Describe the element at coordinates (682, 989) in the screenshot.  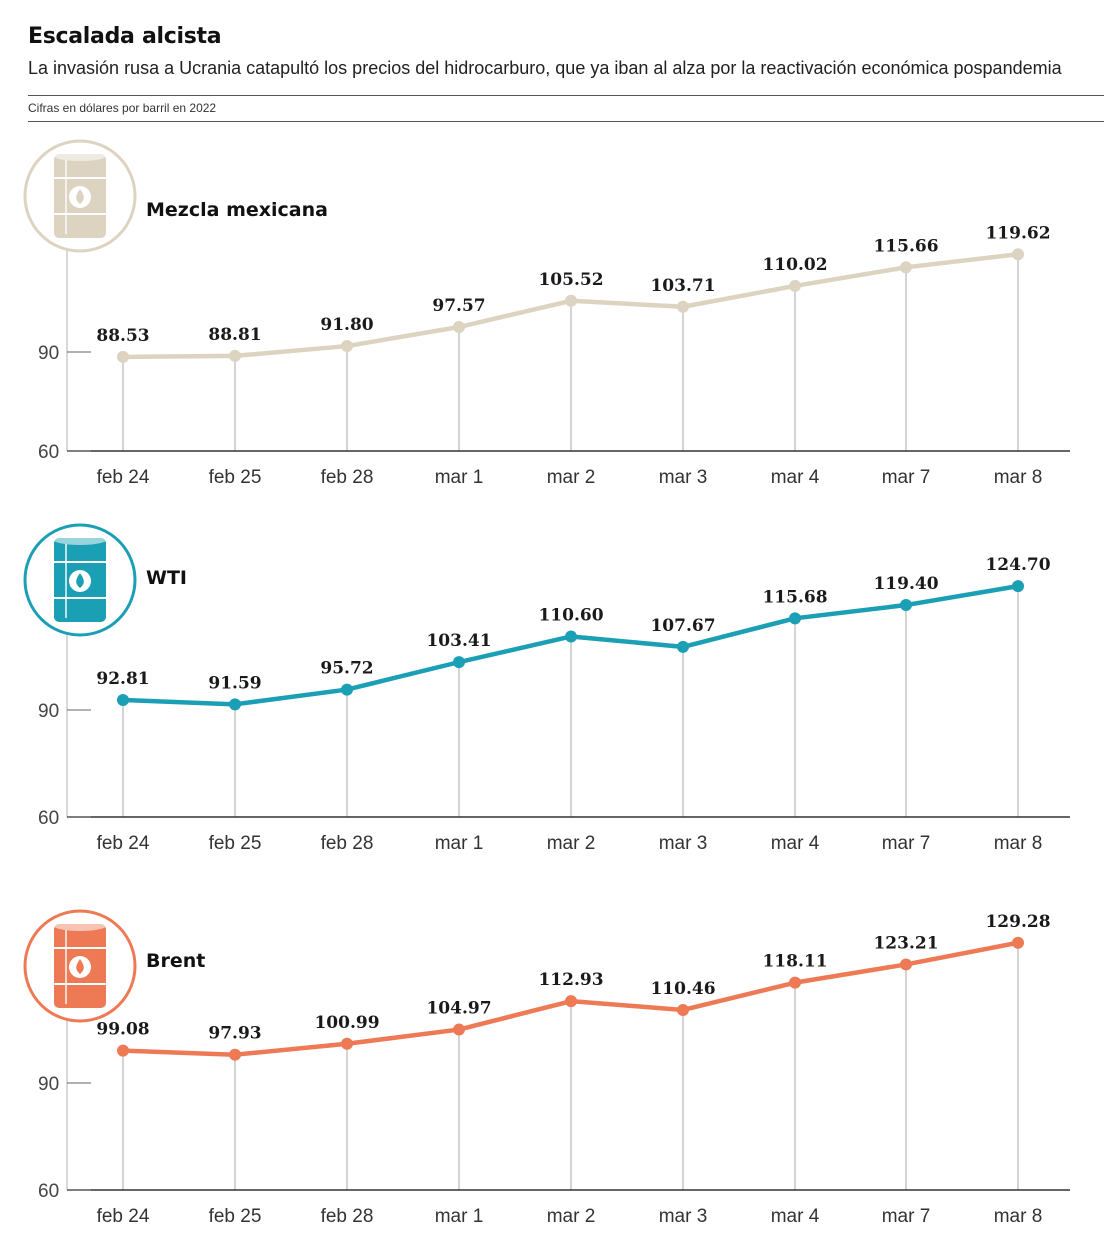
I see `data-label: 110.46` at that location.